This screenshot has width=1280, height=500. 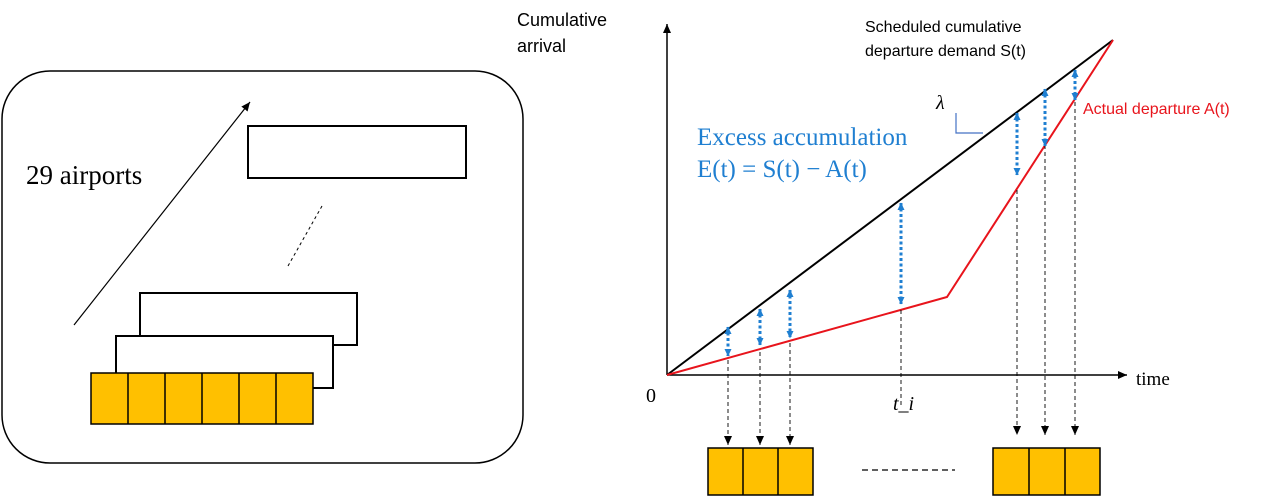 What do you see at coordinates (542, 46) in the screenshot?
I see `y-axis-label-line2: arrival` at bounding box center [542, 46].